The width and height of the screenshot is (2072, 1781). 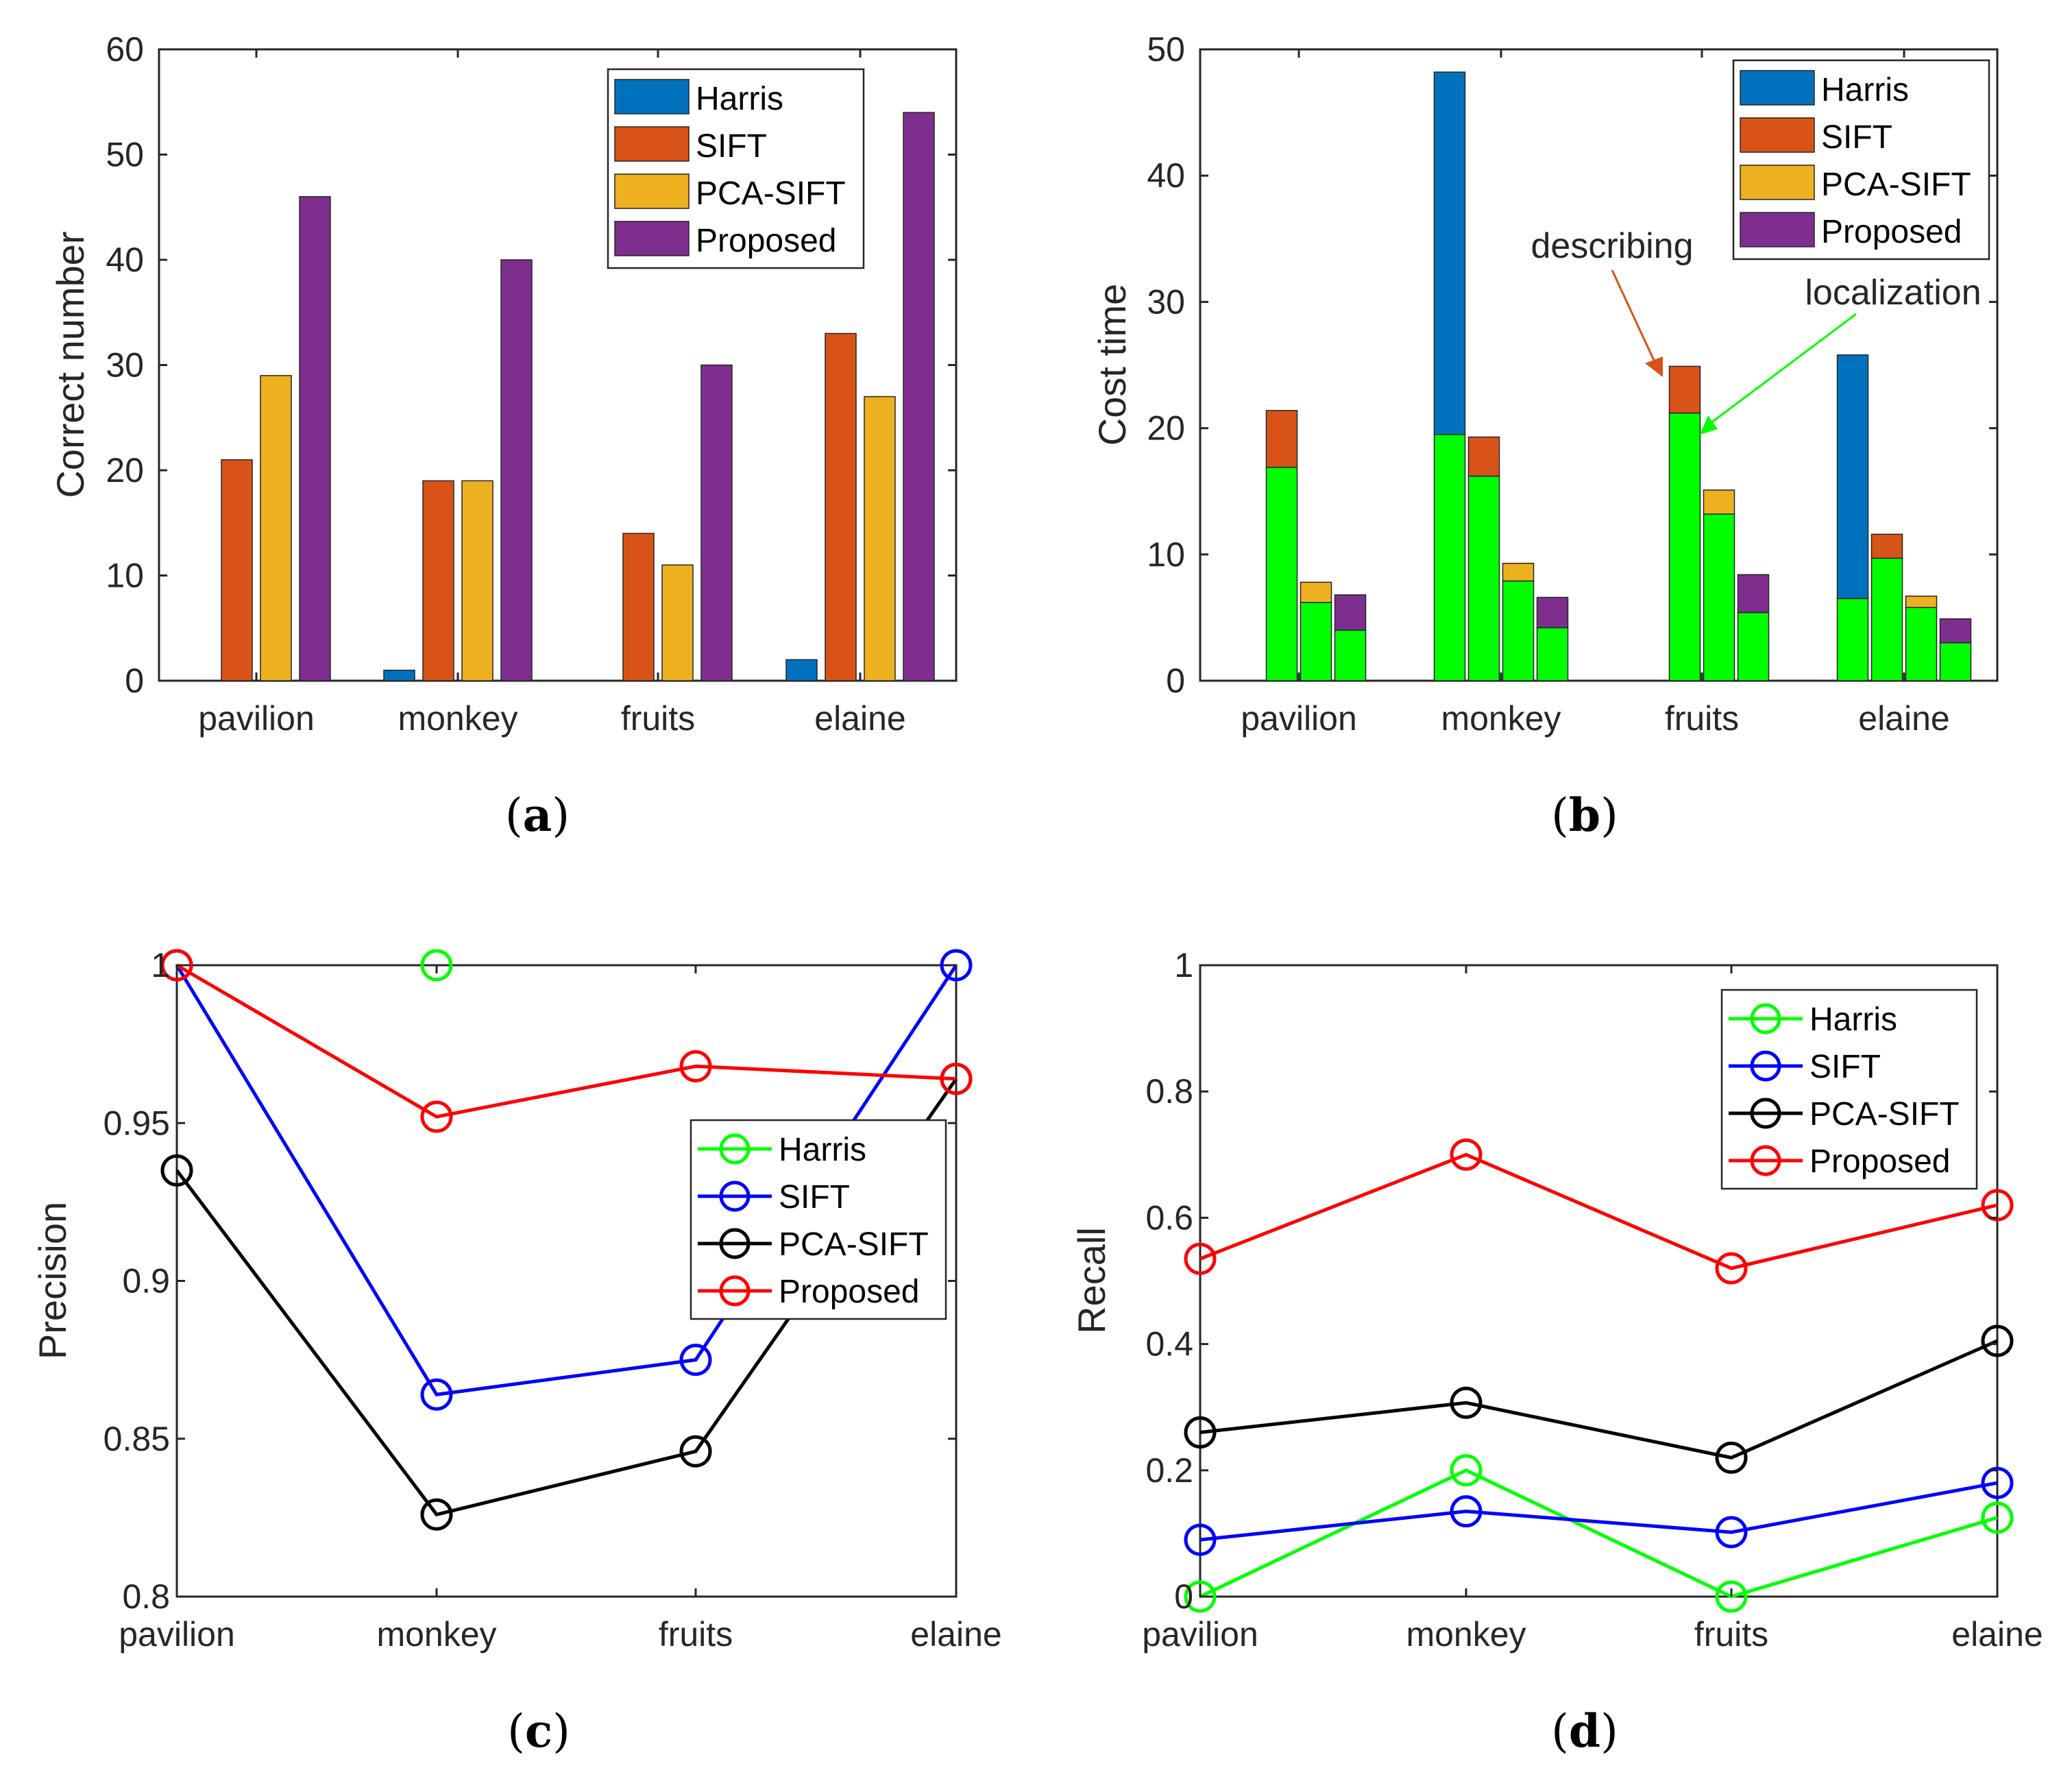 What do you see at coordinates (1584, 815) in the screenshot?
I see `caption-b-label: b` at bounding box center [1584, 815].